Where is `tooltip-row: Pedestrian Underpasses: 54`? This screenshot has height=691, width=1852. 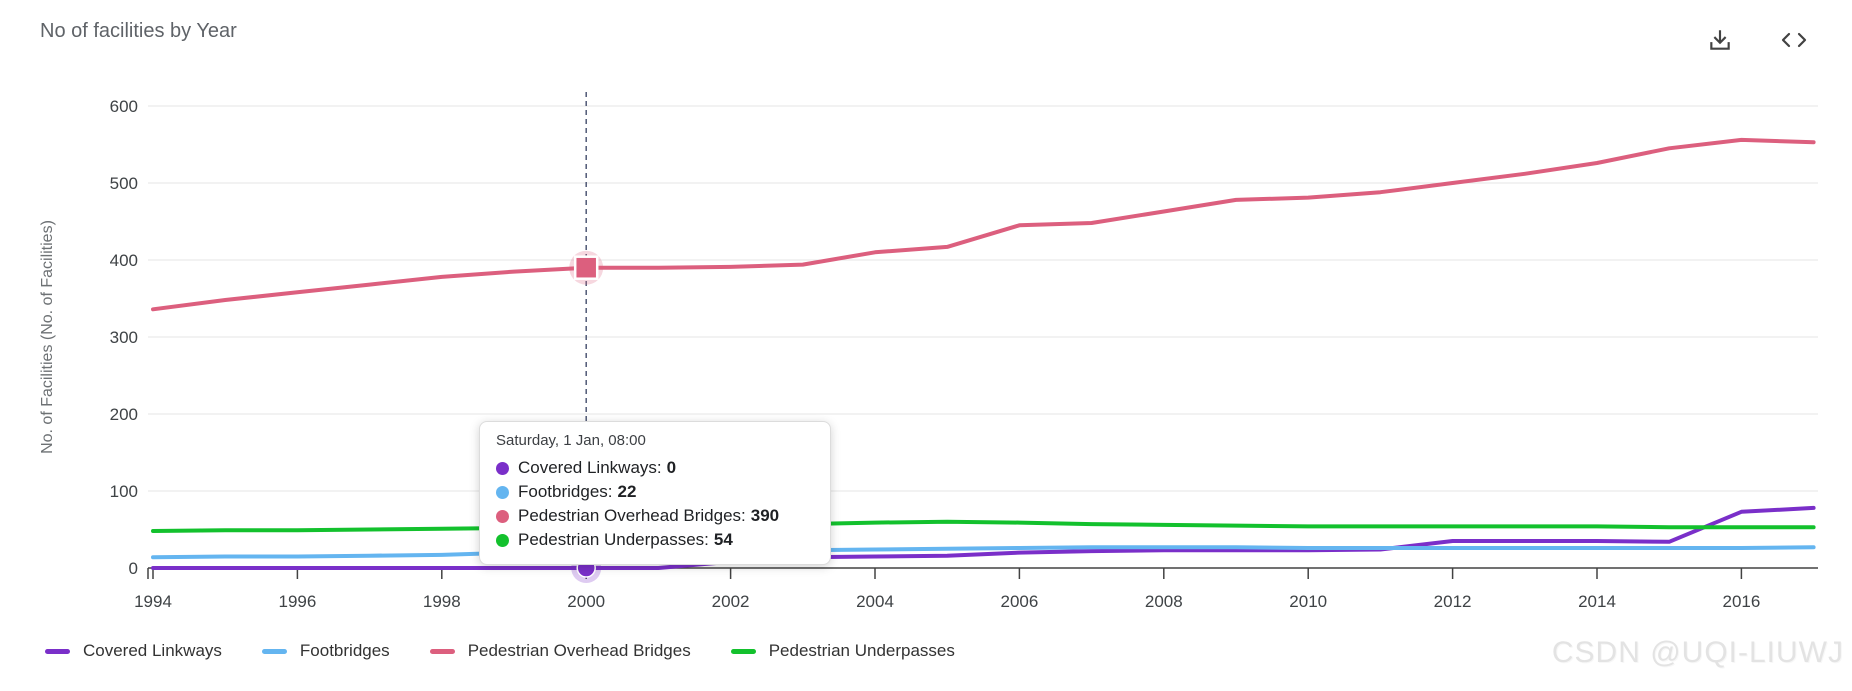 tooltip-row: Pedestrian Underpasses: 54 is located at coordinates (655, 540).